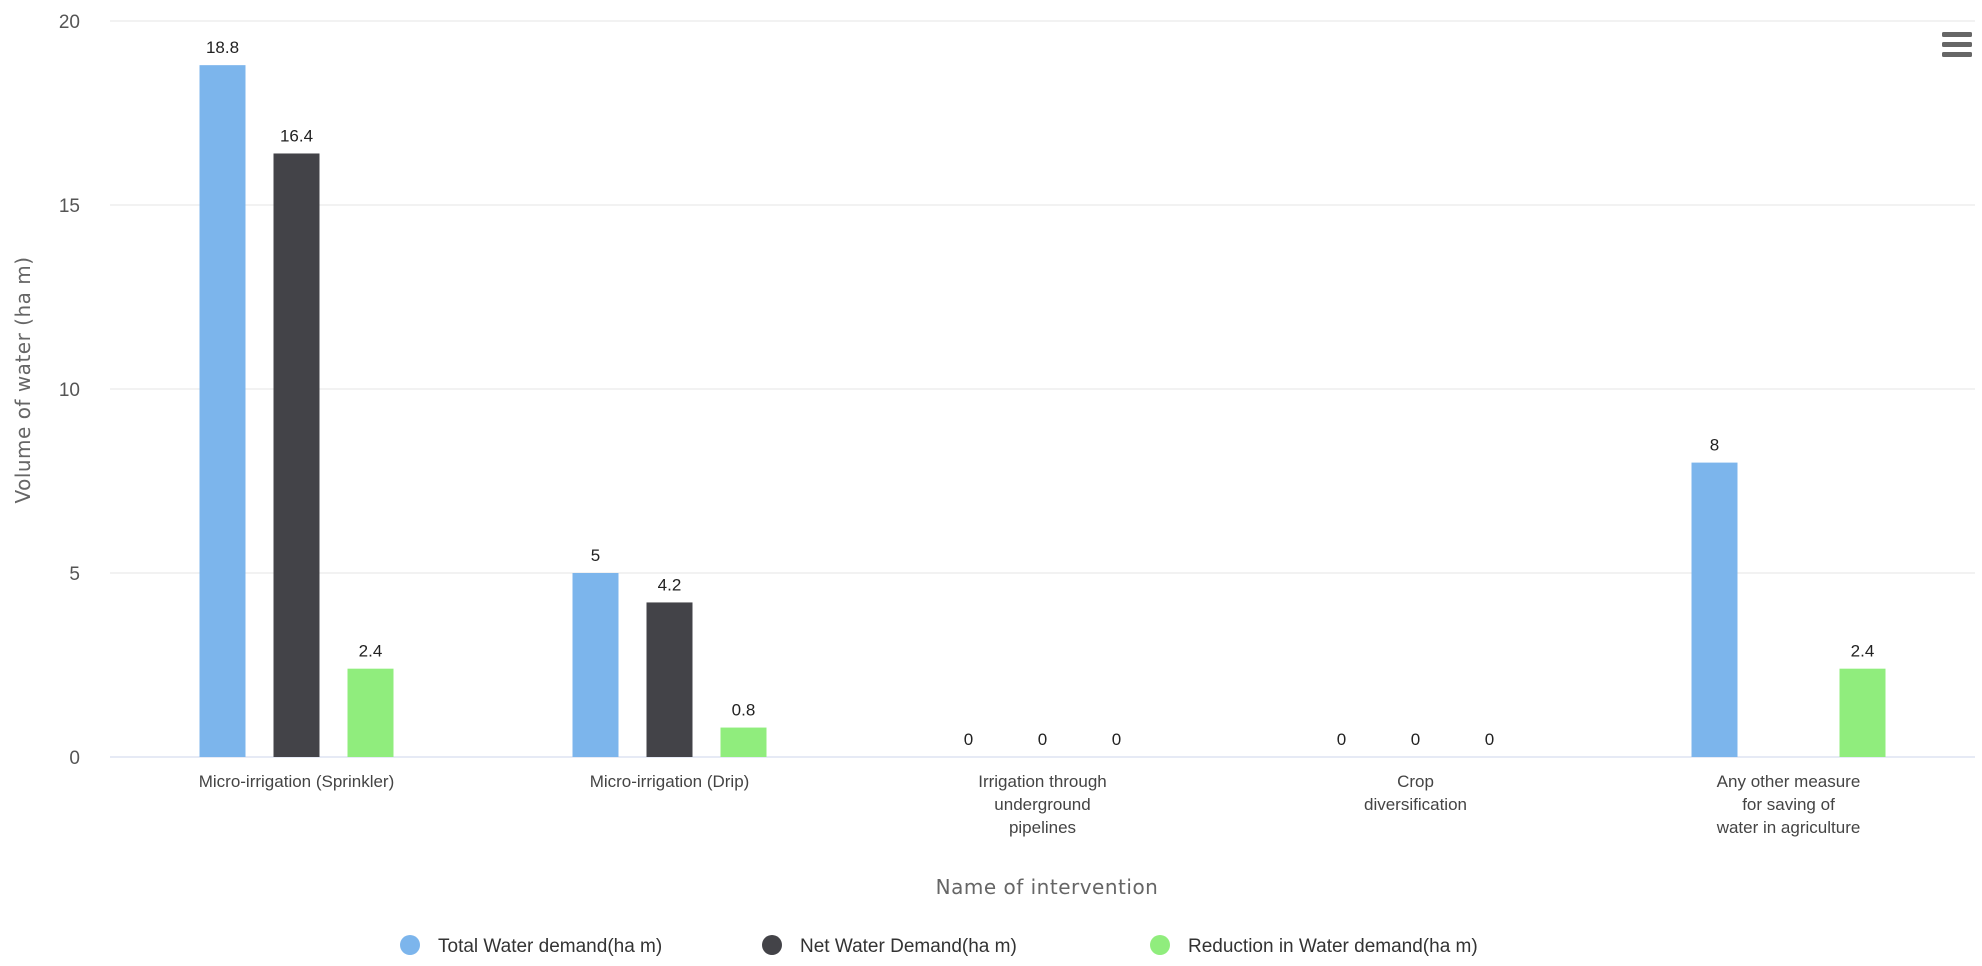 The height and width of the screenshot is (966, 1982). I want to click on x-category-label-line: Any other measure, so click(1789, 781).